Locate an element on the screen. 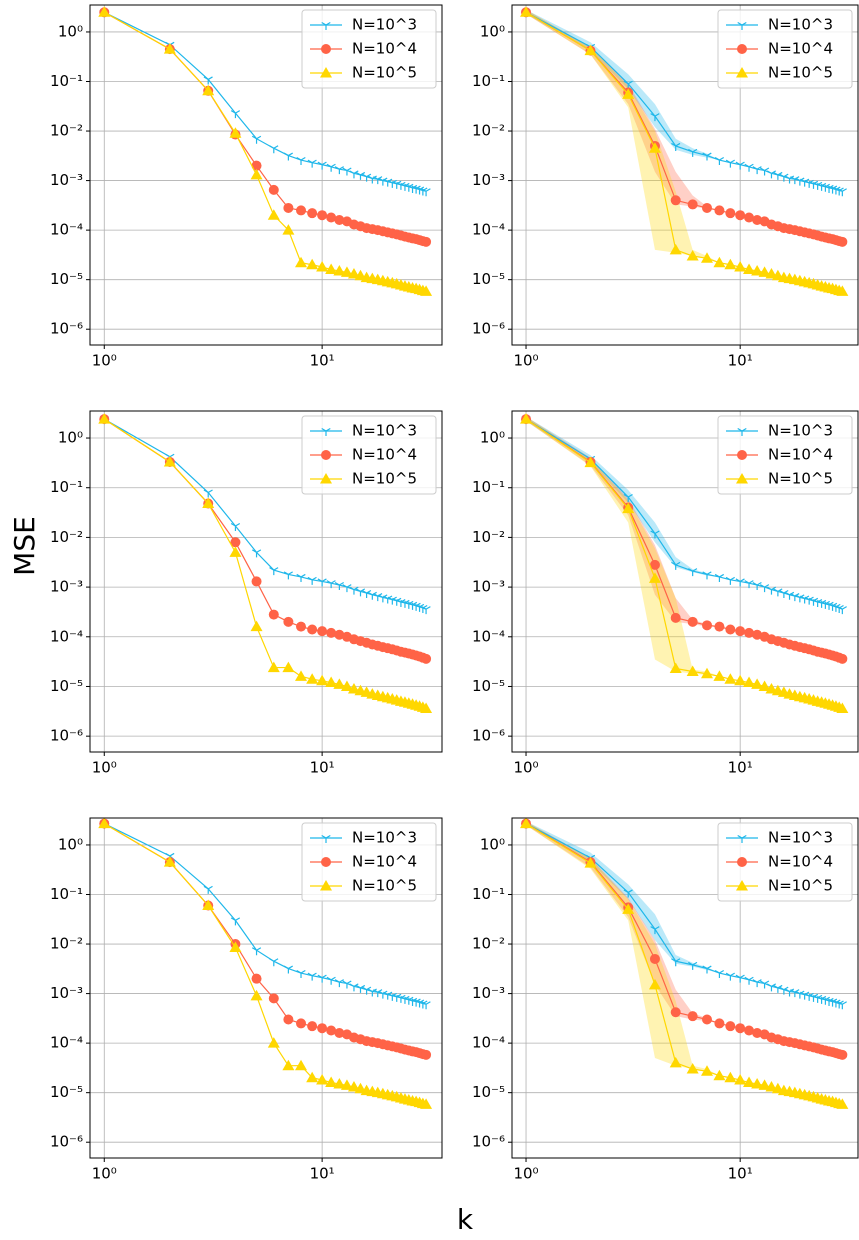  legend-label: N=10^5 is located at coordinates (800, 886).